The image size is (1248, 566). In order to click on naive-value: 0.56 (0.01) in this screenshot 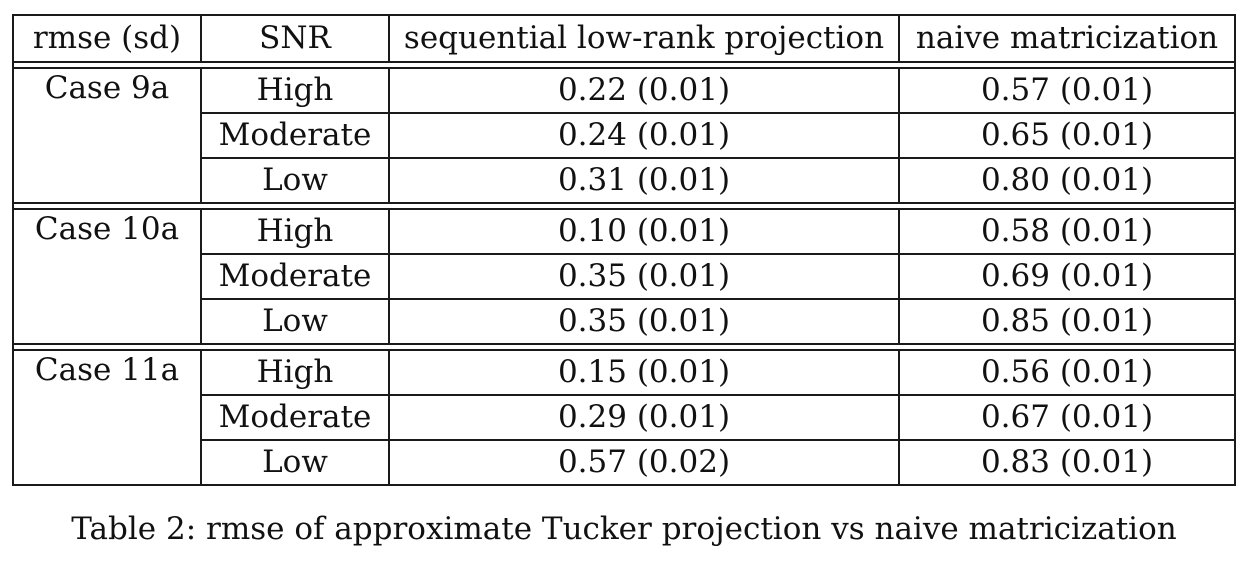, I will do `click(1067, 372)`.